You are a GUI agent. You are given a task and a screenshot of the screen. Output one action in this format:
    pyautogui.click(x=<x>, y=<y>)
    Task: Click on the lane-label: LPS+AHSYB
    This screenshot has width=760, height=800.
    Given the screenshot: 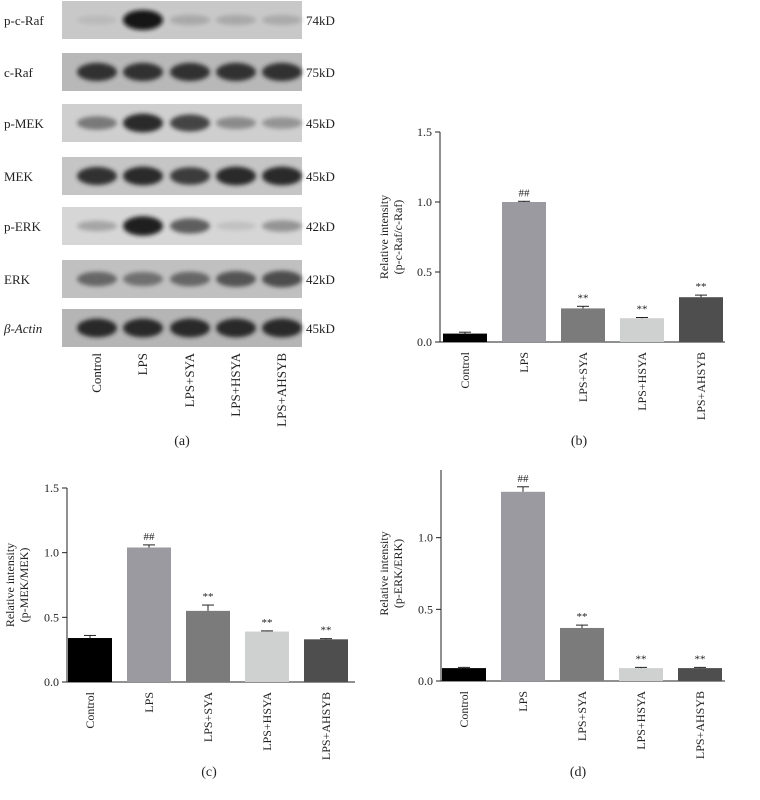 What is the action you would take?
    pyautogui.click(x=281, y=390)
    